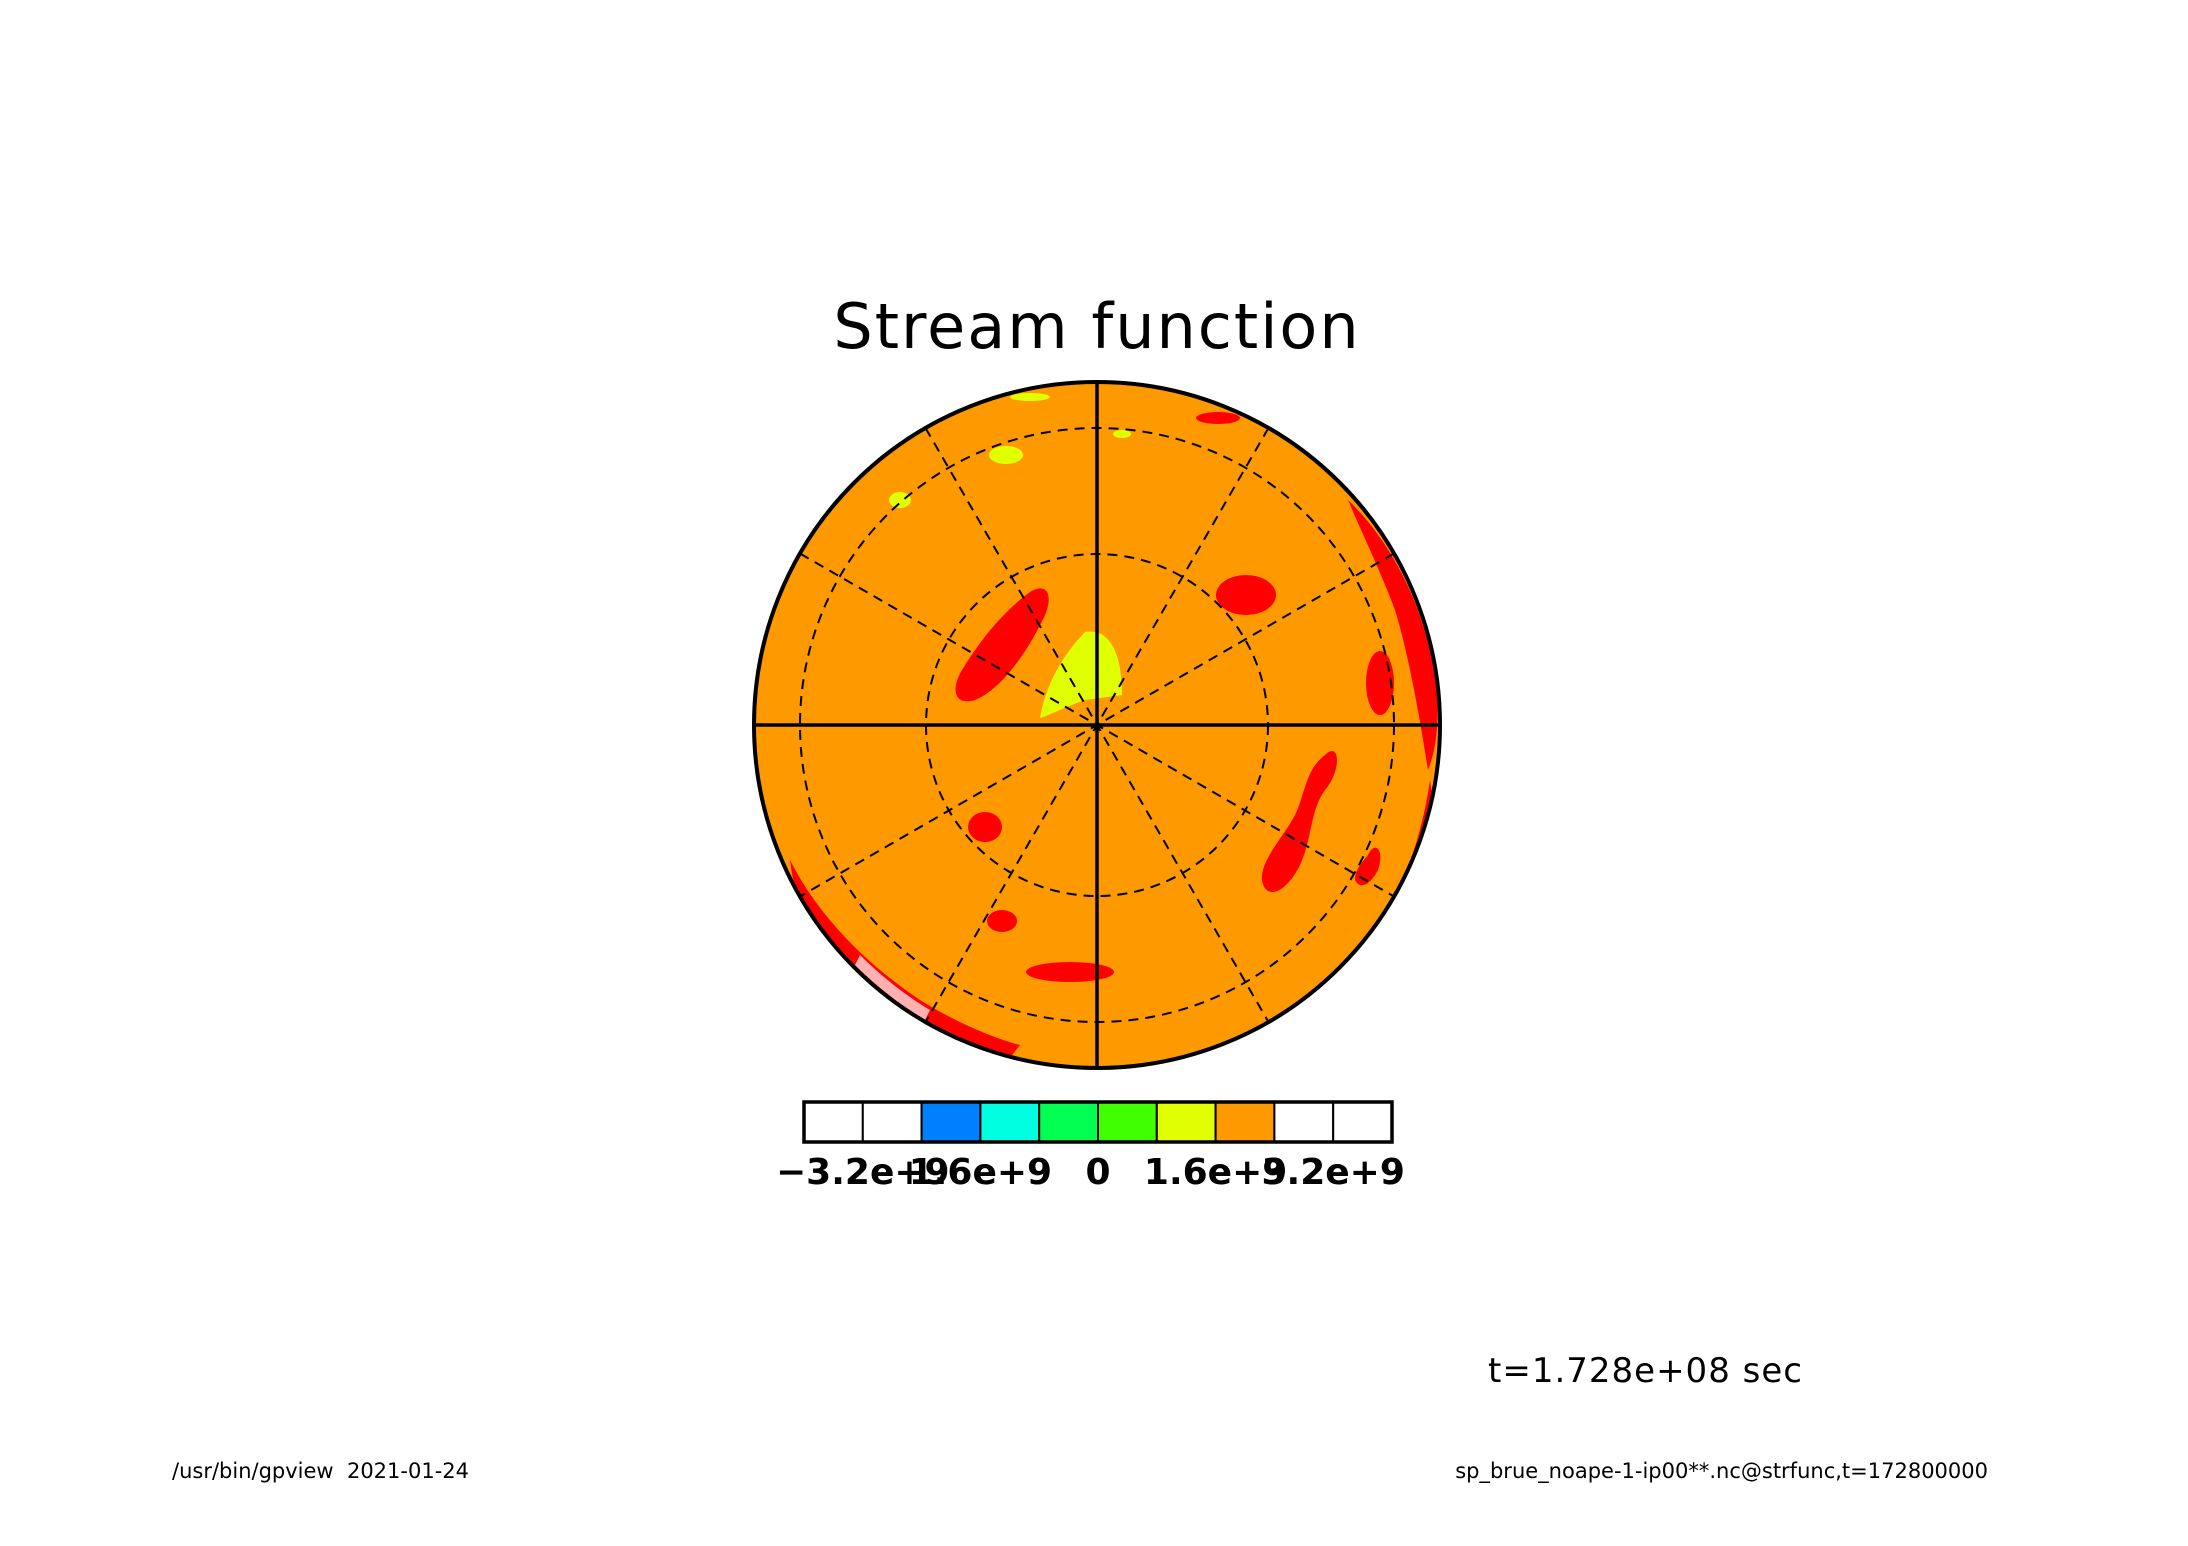 The width and height of the screenshot is (2188, 1546). What do you see at coordinates (863, 1172) in the screenshot?
I see `colorbar-tick-label: −3.2e+9` at bounding box center [863, 1172].